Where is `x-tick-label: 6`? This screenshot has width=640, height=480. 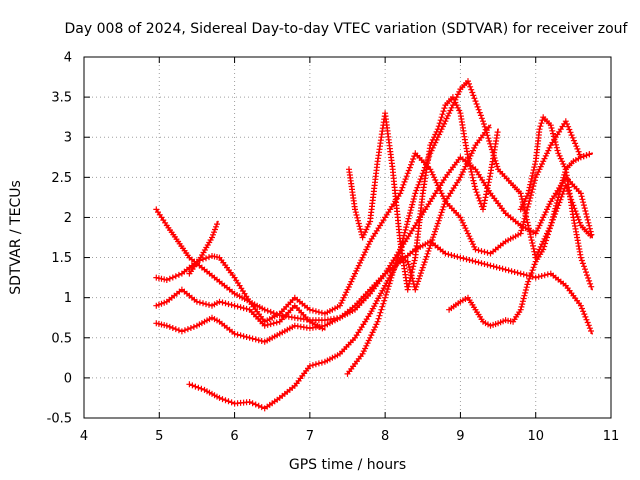 x-tick-label: 6 is located at coordinates (234, 436).